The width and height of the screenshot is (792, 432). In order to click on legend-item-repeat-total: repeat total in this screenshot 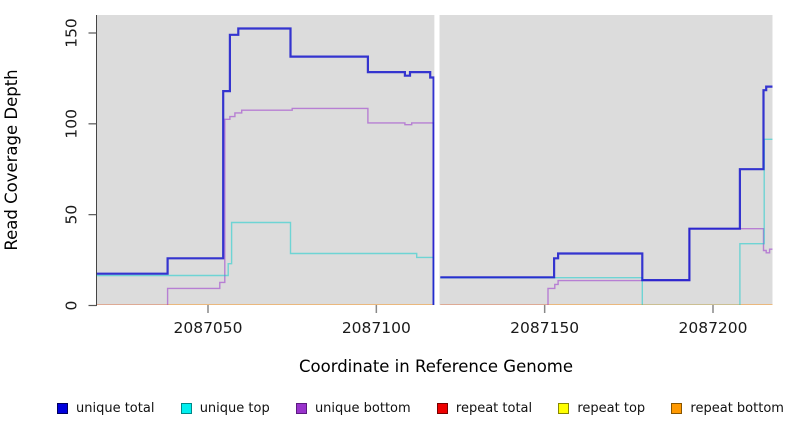, I will do `click(484, 408)`.